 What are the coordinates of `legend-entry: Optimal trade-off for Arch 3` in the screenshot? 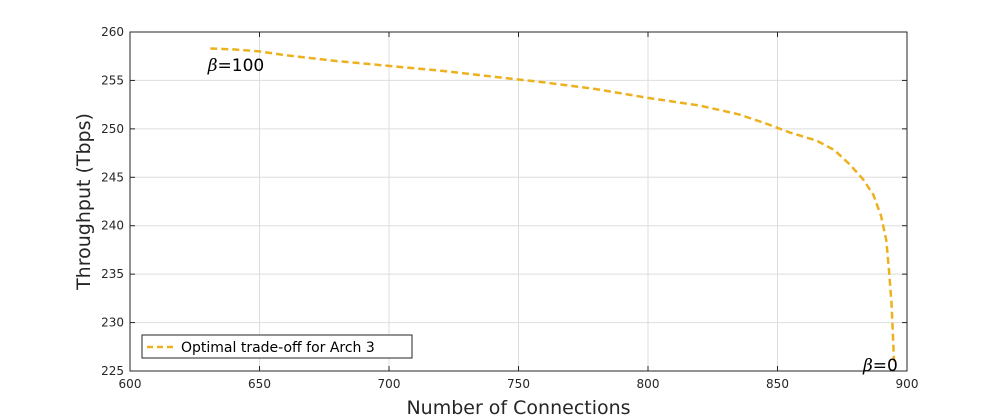 It's located at (278, 348).